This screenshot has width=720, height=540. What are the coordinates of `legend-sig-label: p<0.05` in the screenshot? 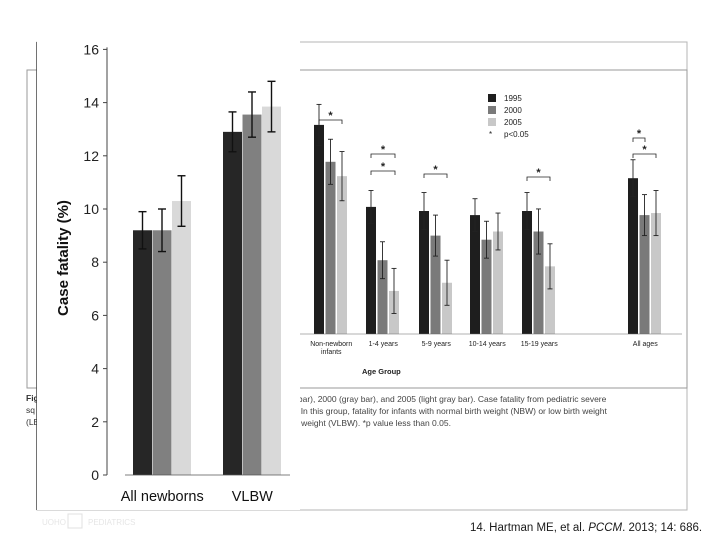 It's located at (516, 134).